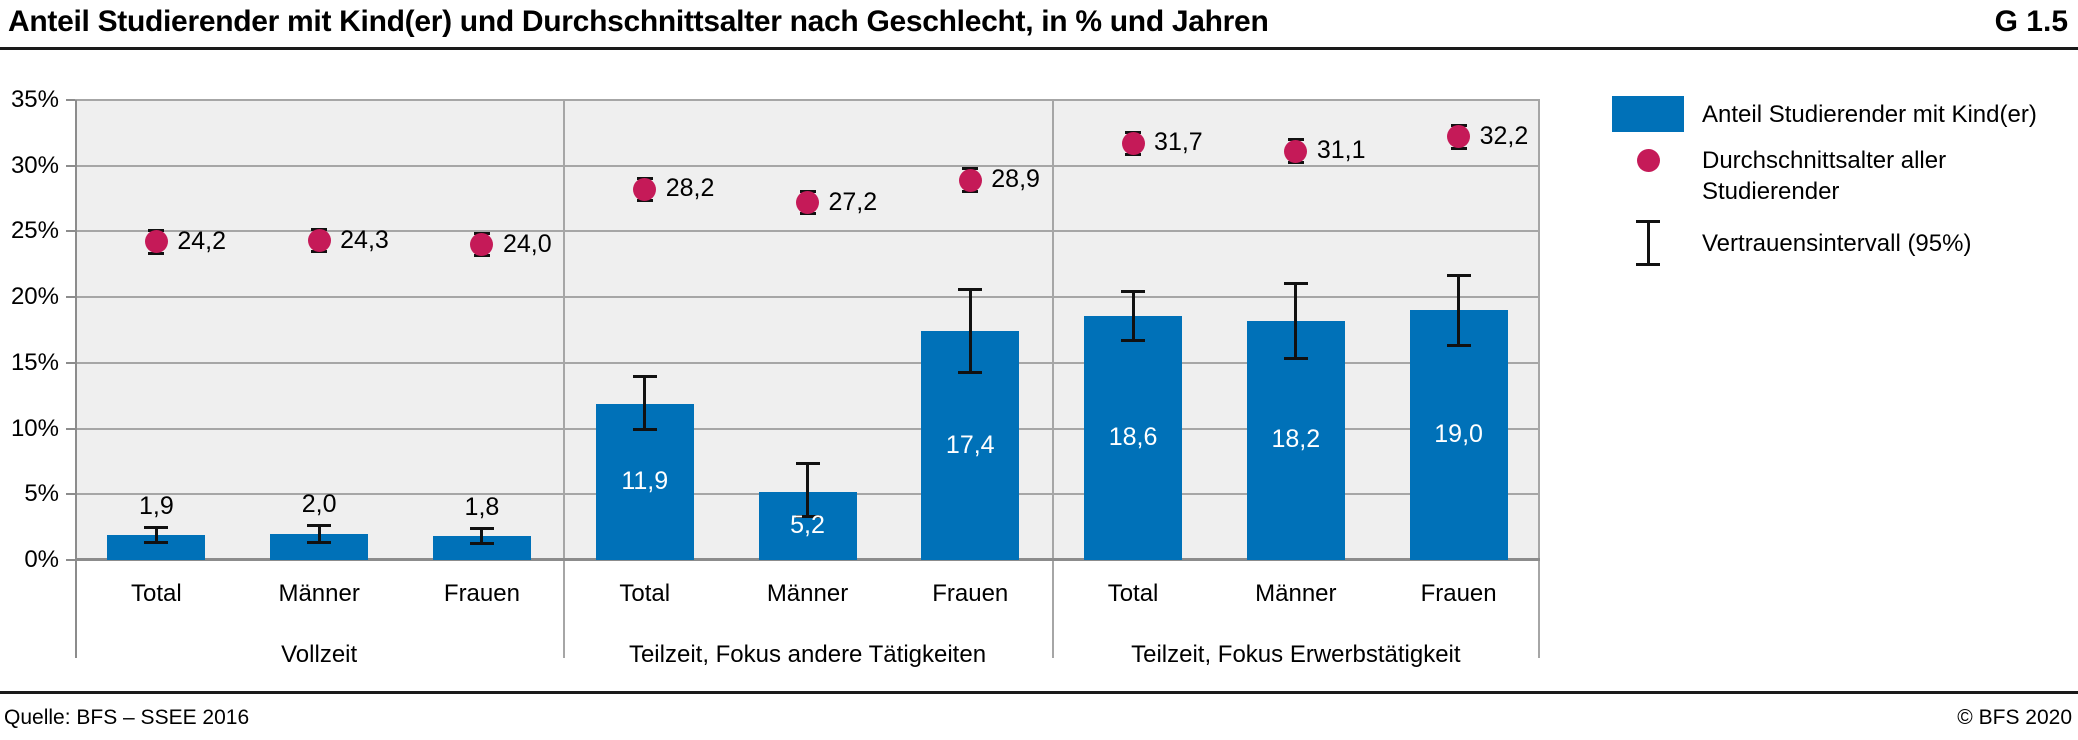 This screenshot has width=2078, height=740. I want to click on bar-value-label: 18,2, so click(1296, 439).